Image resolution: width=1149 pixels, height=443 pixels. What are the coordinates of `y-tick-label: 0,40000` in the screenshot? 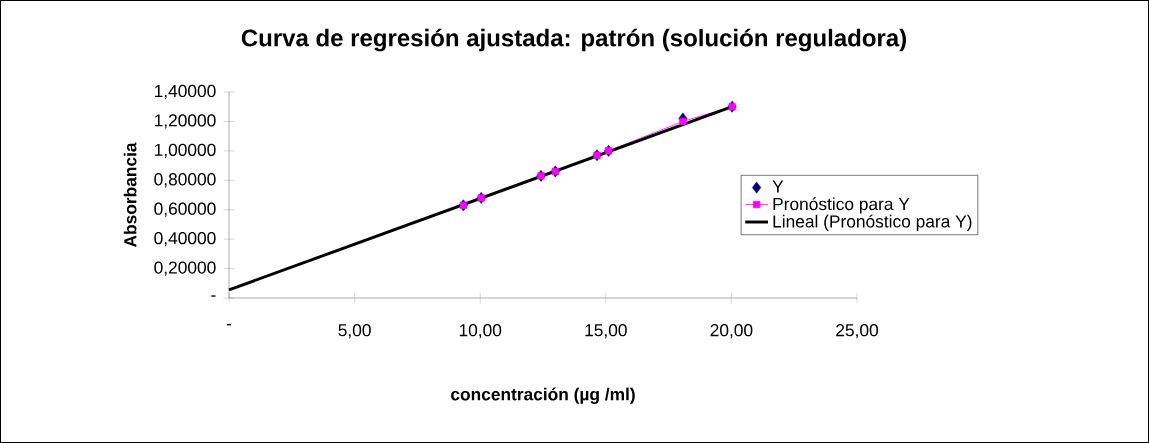 It's located at (185, 239).